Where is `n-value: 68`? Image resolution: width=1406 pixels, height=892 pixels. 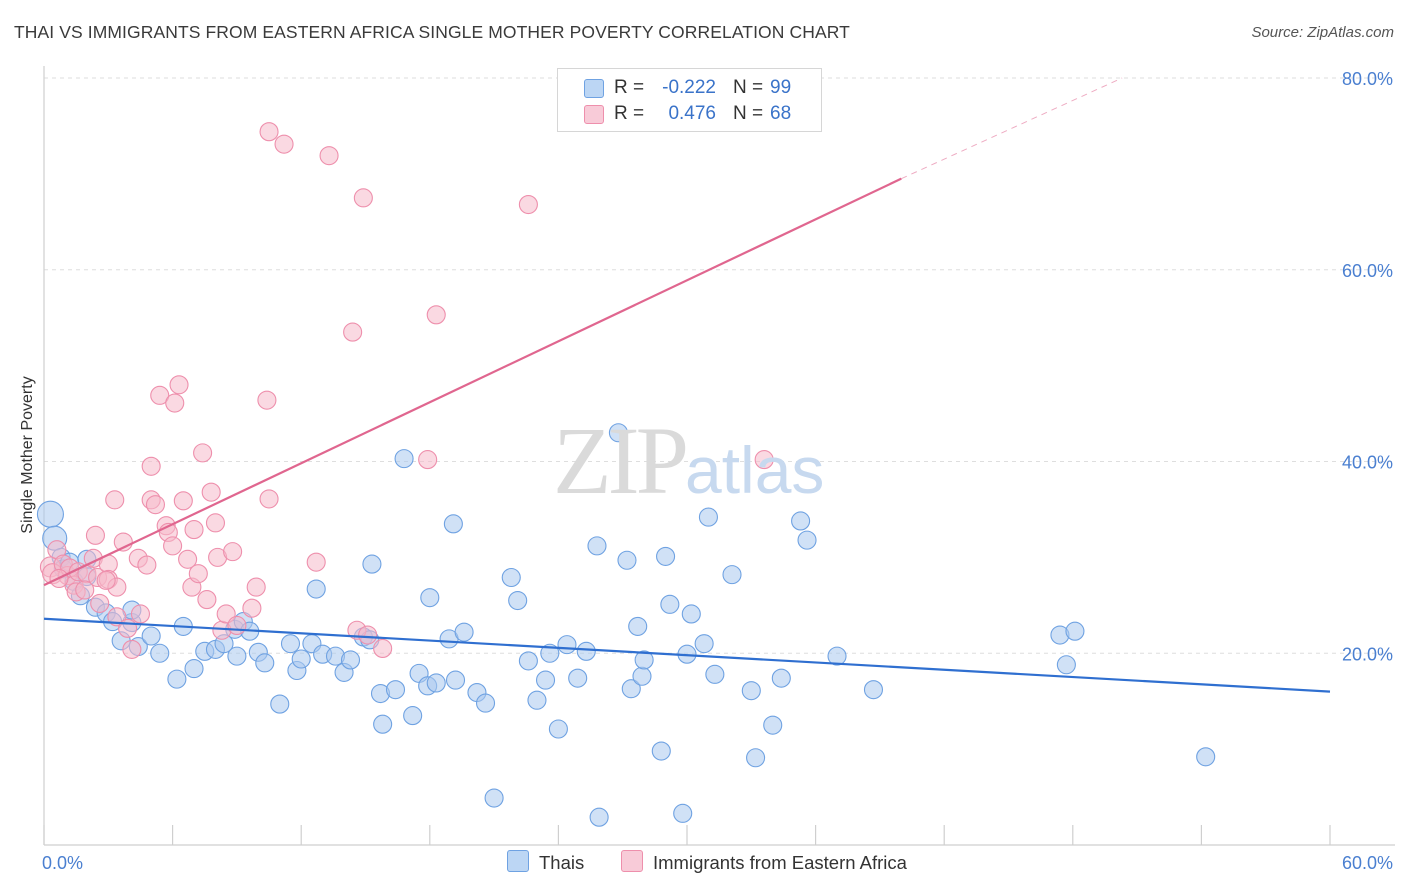 n-value: 68 is located at coordinates (781, 113).